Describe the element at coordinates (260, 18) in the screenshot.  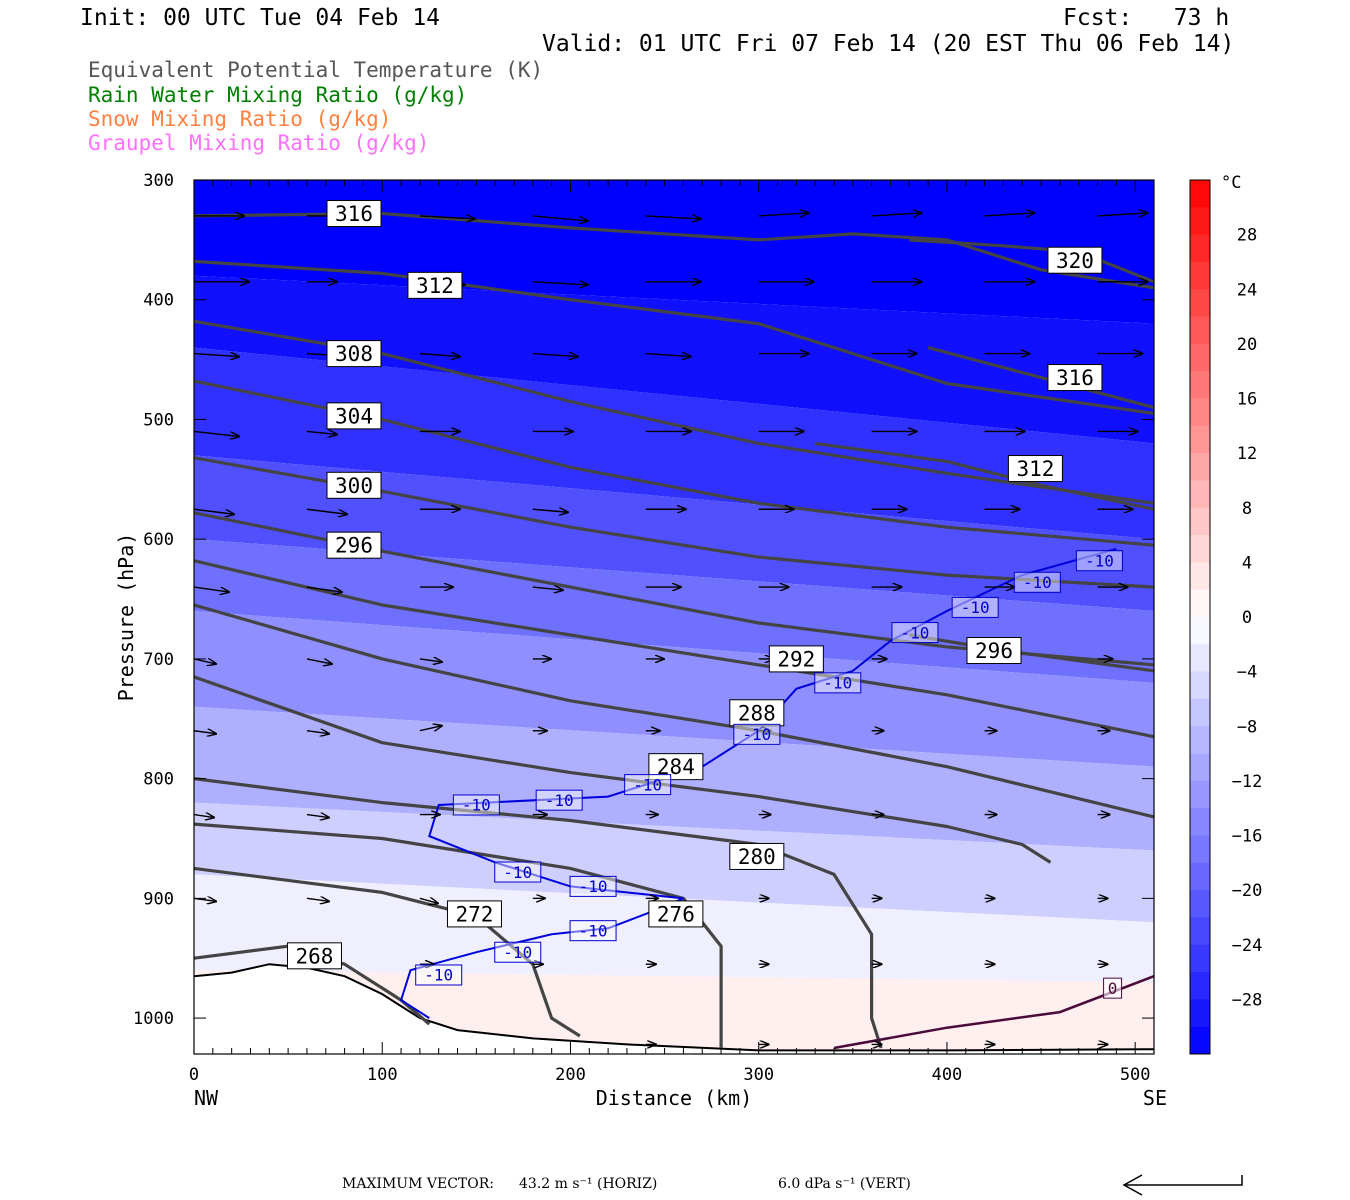
I see `init-time: Init: 00 UTC Tue 04 Feb 14` at that location.